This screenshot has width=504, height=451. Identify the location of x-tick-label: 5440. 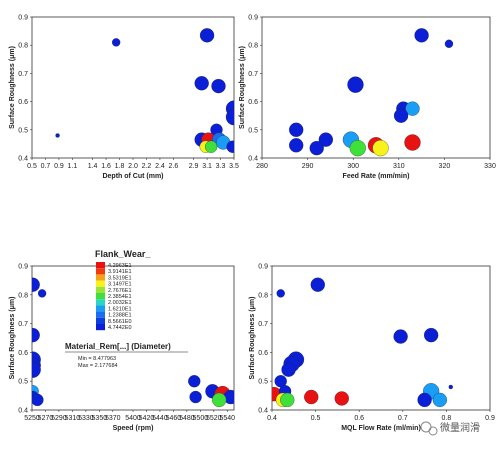
(160, 418).